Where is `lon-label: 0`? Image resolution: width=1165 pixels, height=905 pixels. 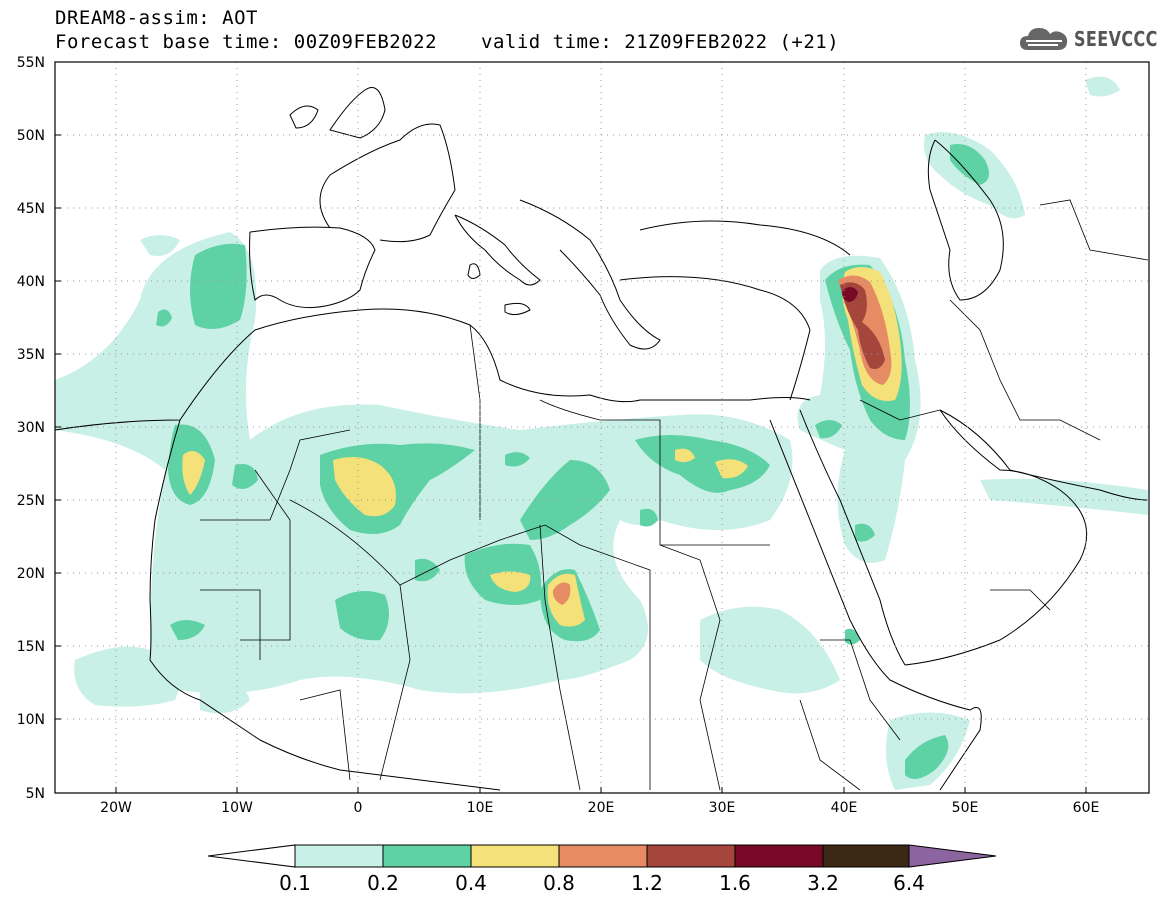
lon-label: 0 is located at coordinates (358, 808).